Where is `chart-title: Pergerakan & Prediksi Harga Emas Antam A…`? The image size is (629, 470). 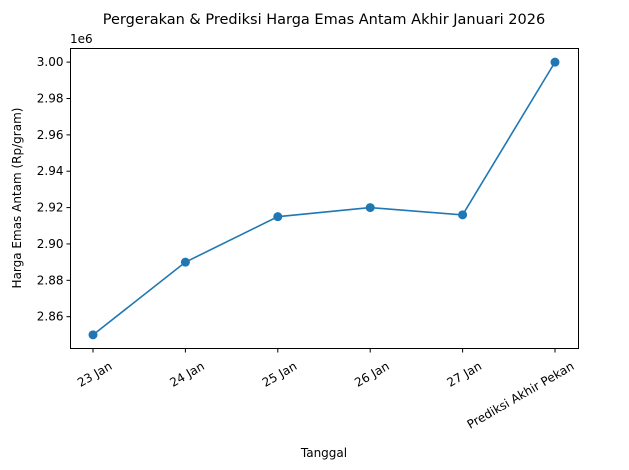
chart-title: Pergerakan & Prediksi Harga Emas Antam A… is located at coordinates (324, 20).